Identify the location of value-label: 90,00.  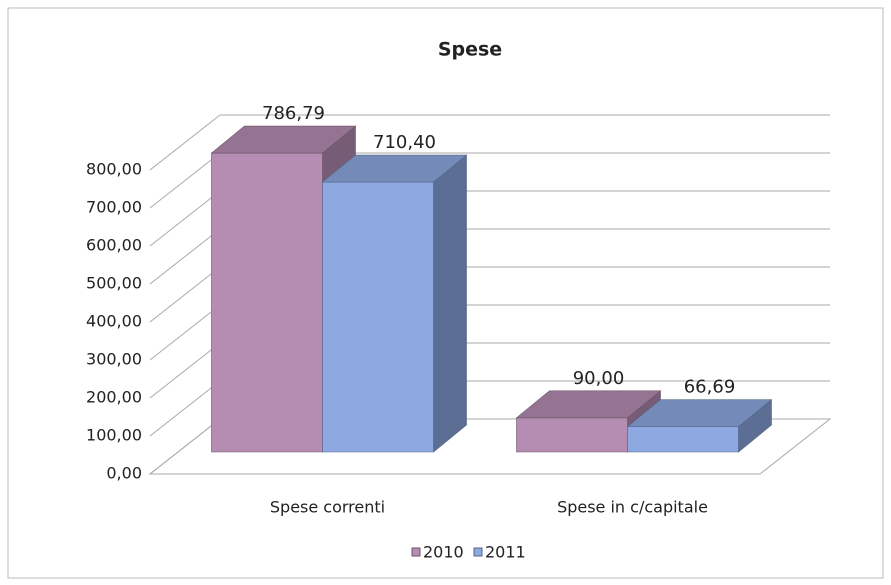
(599, 378).